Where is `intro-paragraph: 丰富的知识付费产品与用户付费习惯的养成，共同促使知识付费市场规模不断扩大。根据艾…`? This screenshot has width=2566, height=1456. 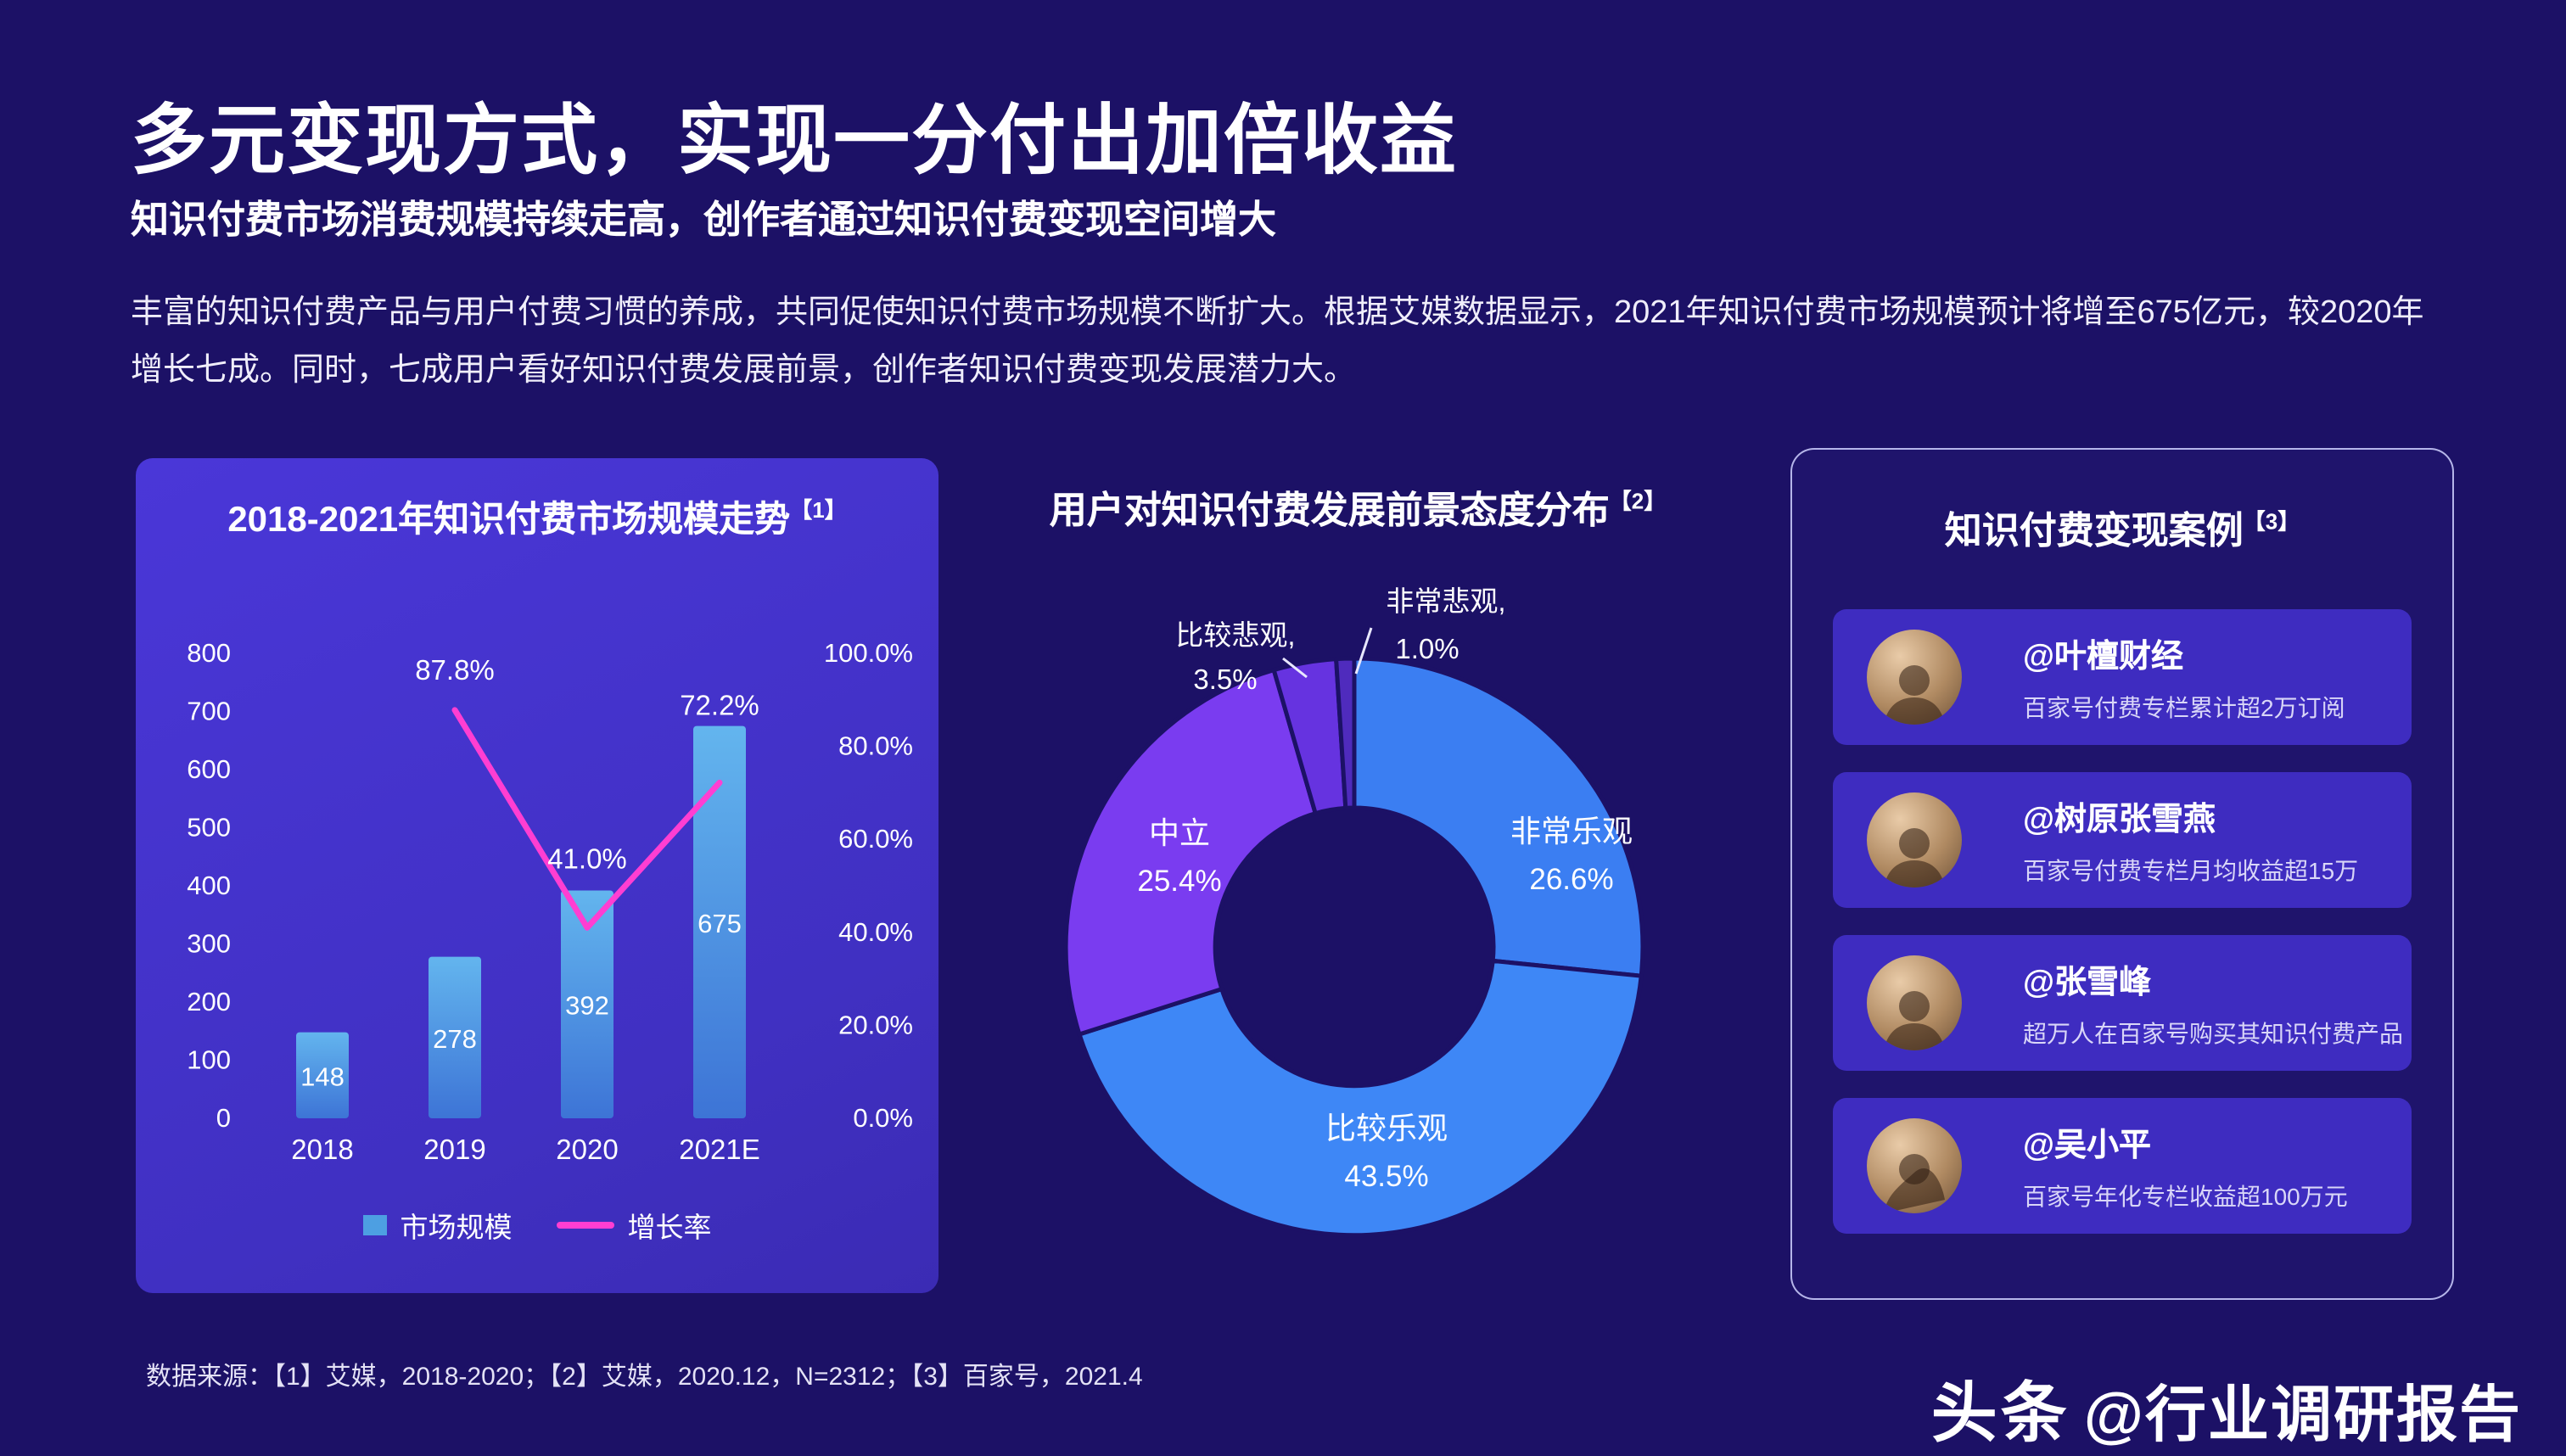 intro-paragraph: 丰富的知识付费产品与用户付费习惯的养成，共同促使知识付费市场规模不断扩大。根据艾… is located at coordinates (1315, 342).